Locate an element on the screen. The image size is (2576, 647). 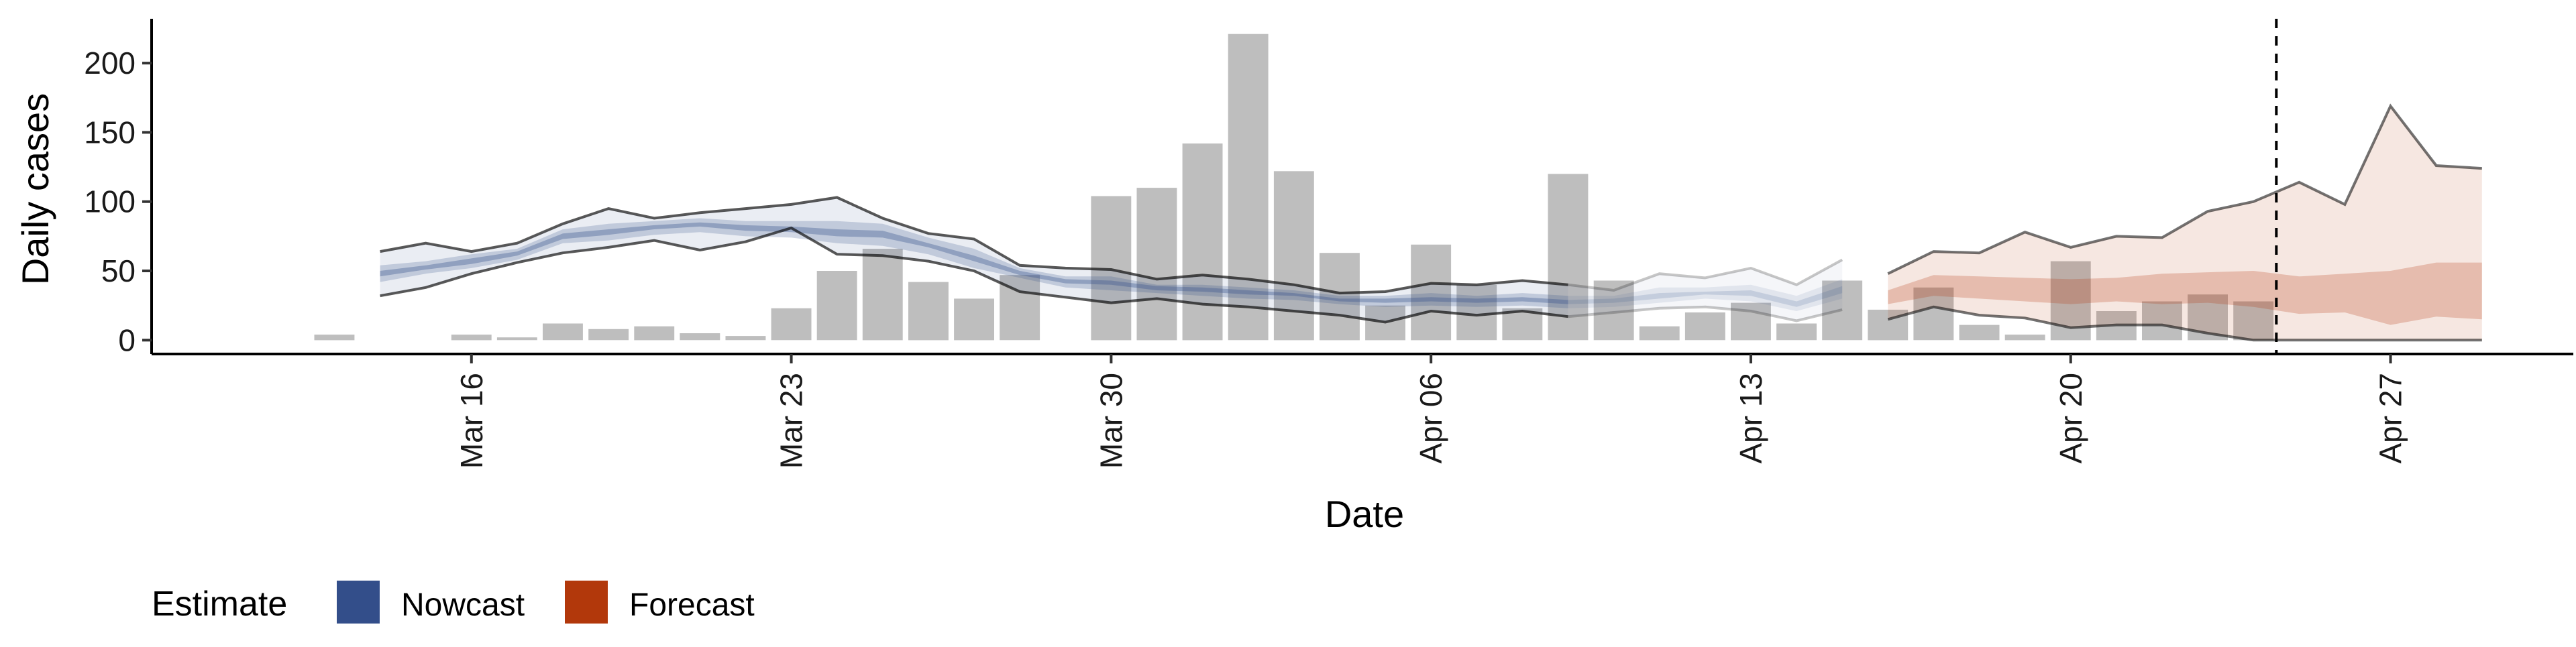
nowcast-band-90-late is located at coordinates (1705, 290).